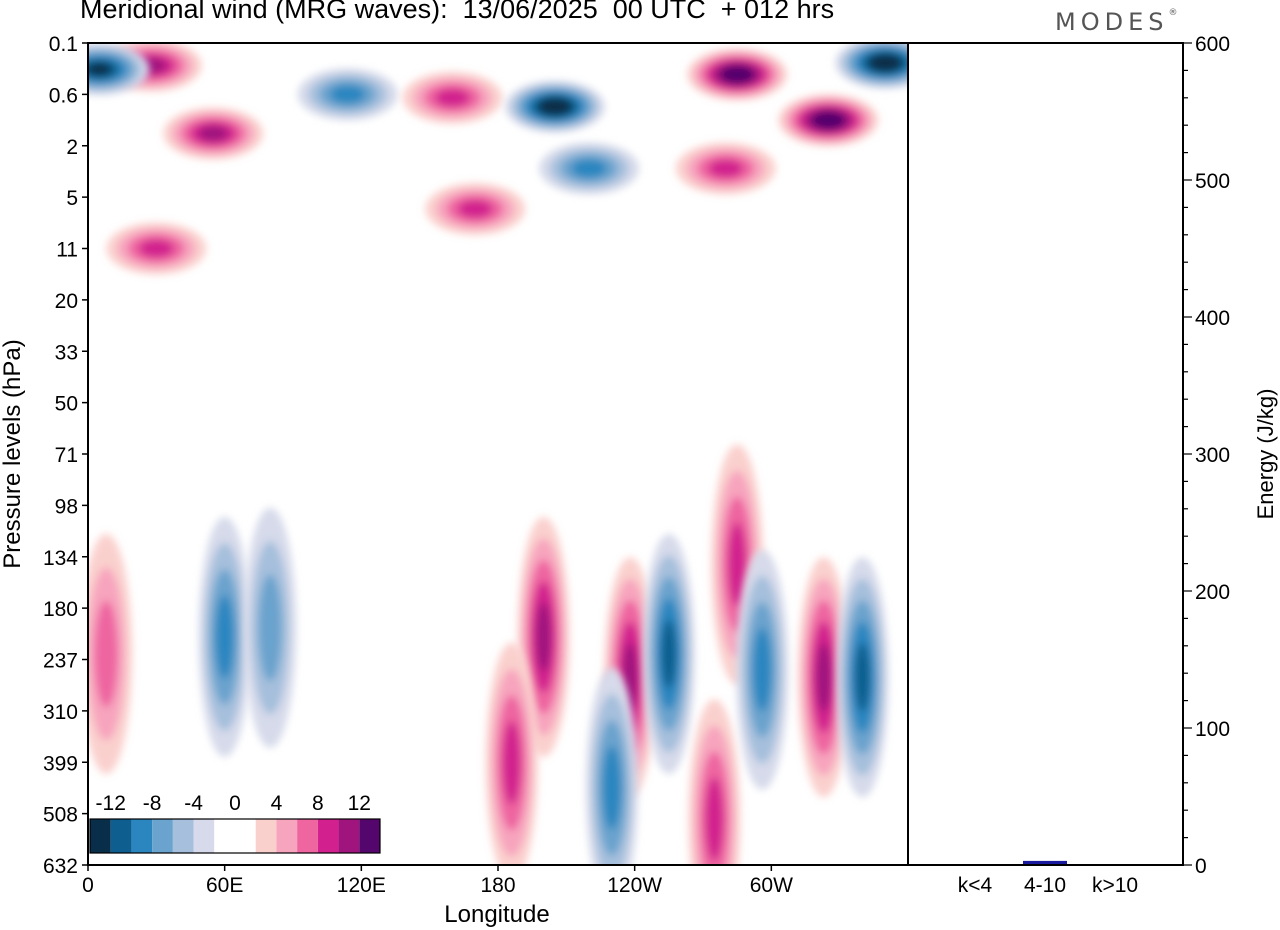 The image size is (1280, 930). I want to click on energy-axis-label: Energy (J/kg), so click(1265, 454).